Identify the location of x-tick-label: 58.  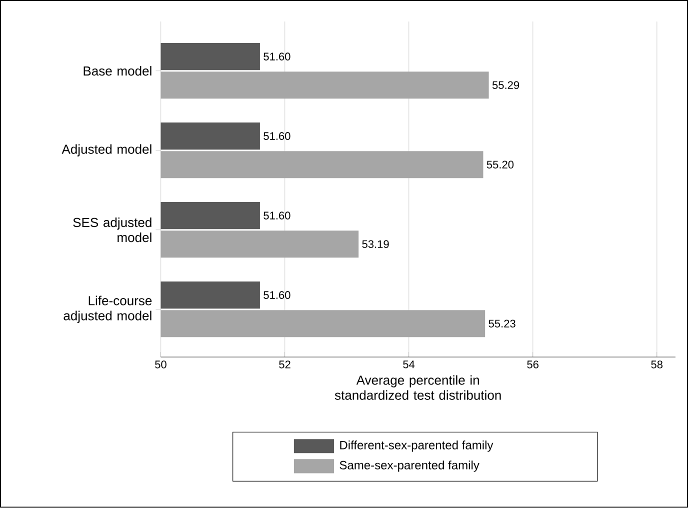
(657, 364).